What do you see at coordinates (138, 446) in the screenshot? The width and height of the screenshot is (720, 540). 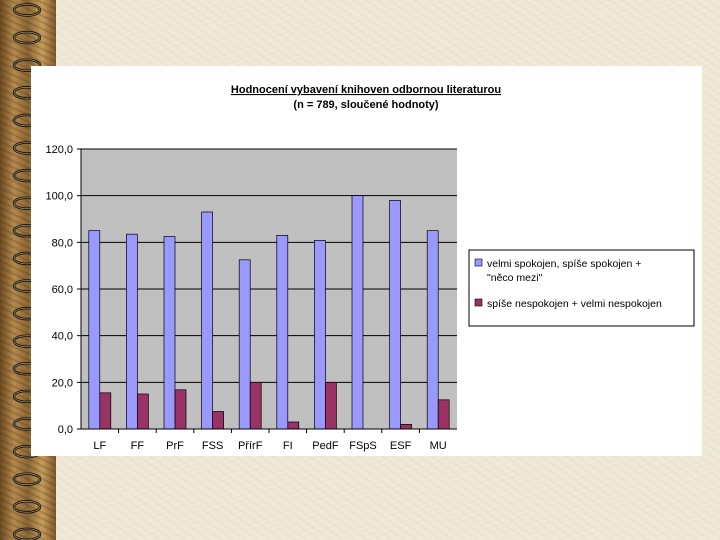 I see `x-tick-label: FF` at bounding box center [138, 446].